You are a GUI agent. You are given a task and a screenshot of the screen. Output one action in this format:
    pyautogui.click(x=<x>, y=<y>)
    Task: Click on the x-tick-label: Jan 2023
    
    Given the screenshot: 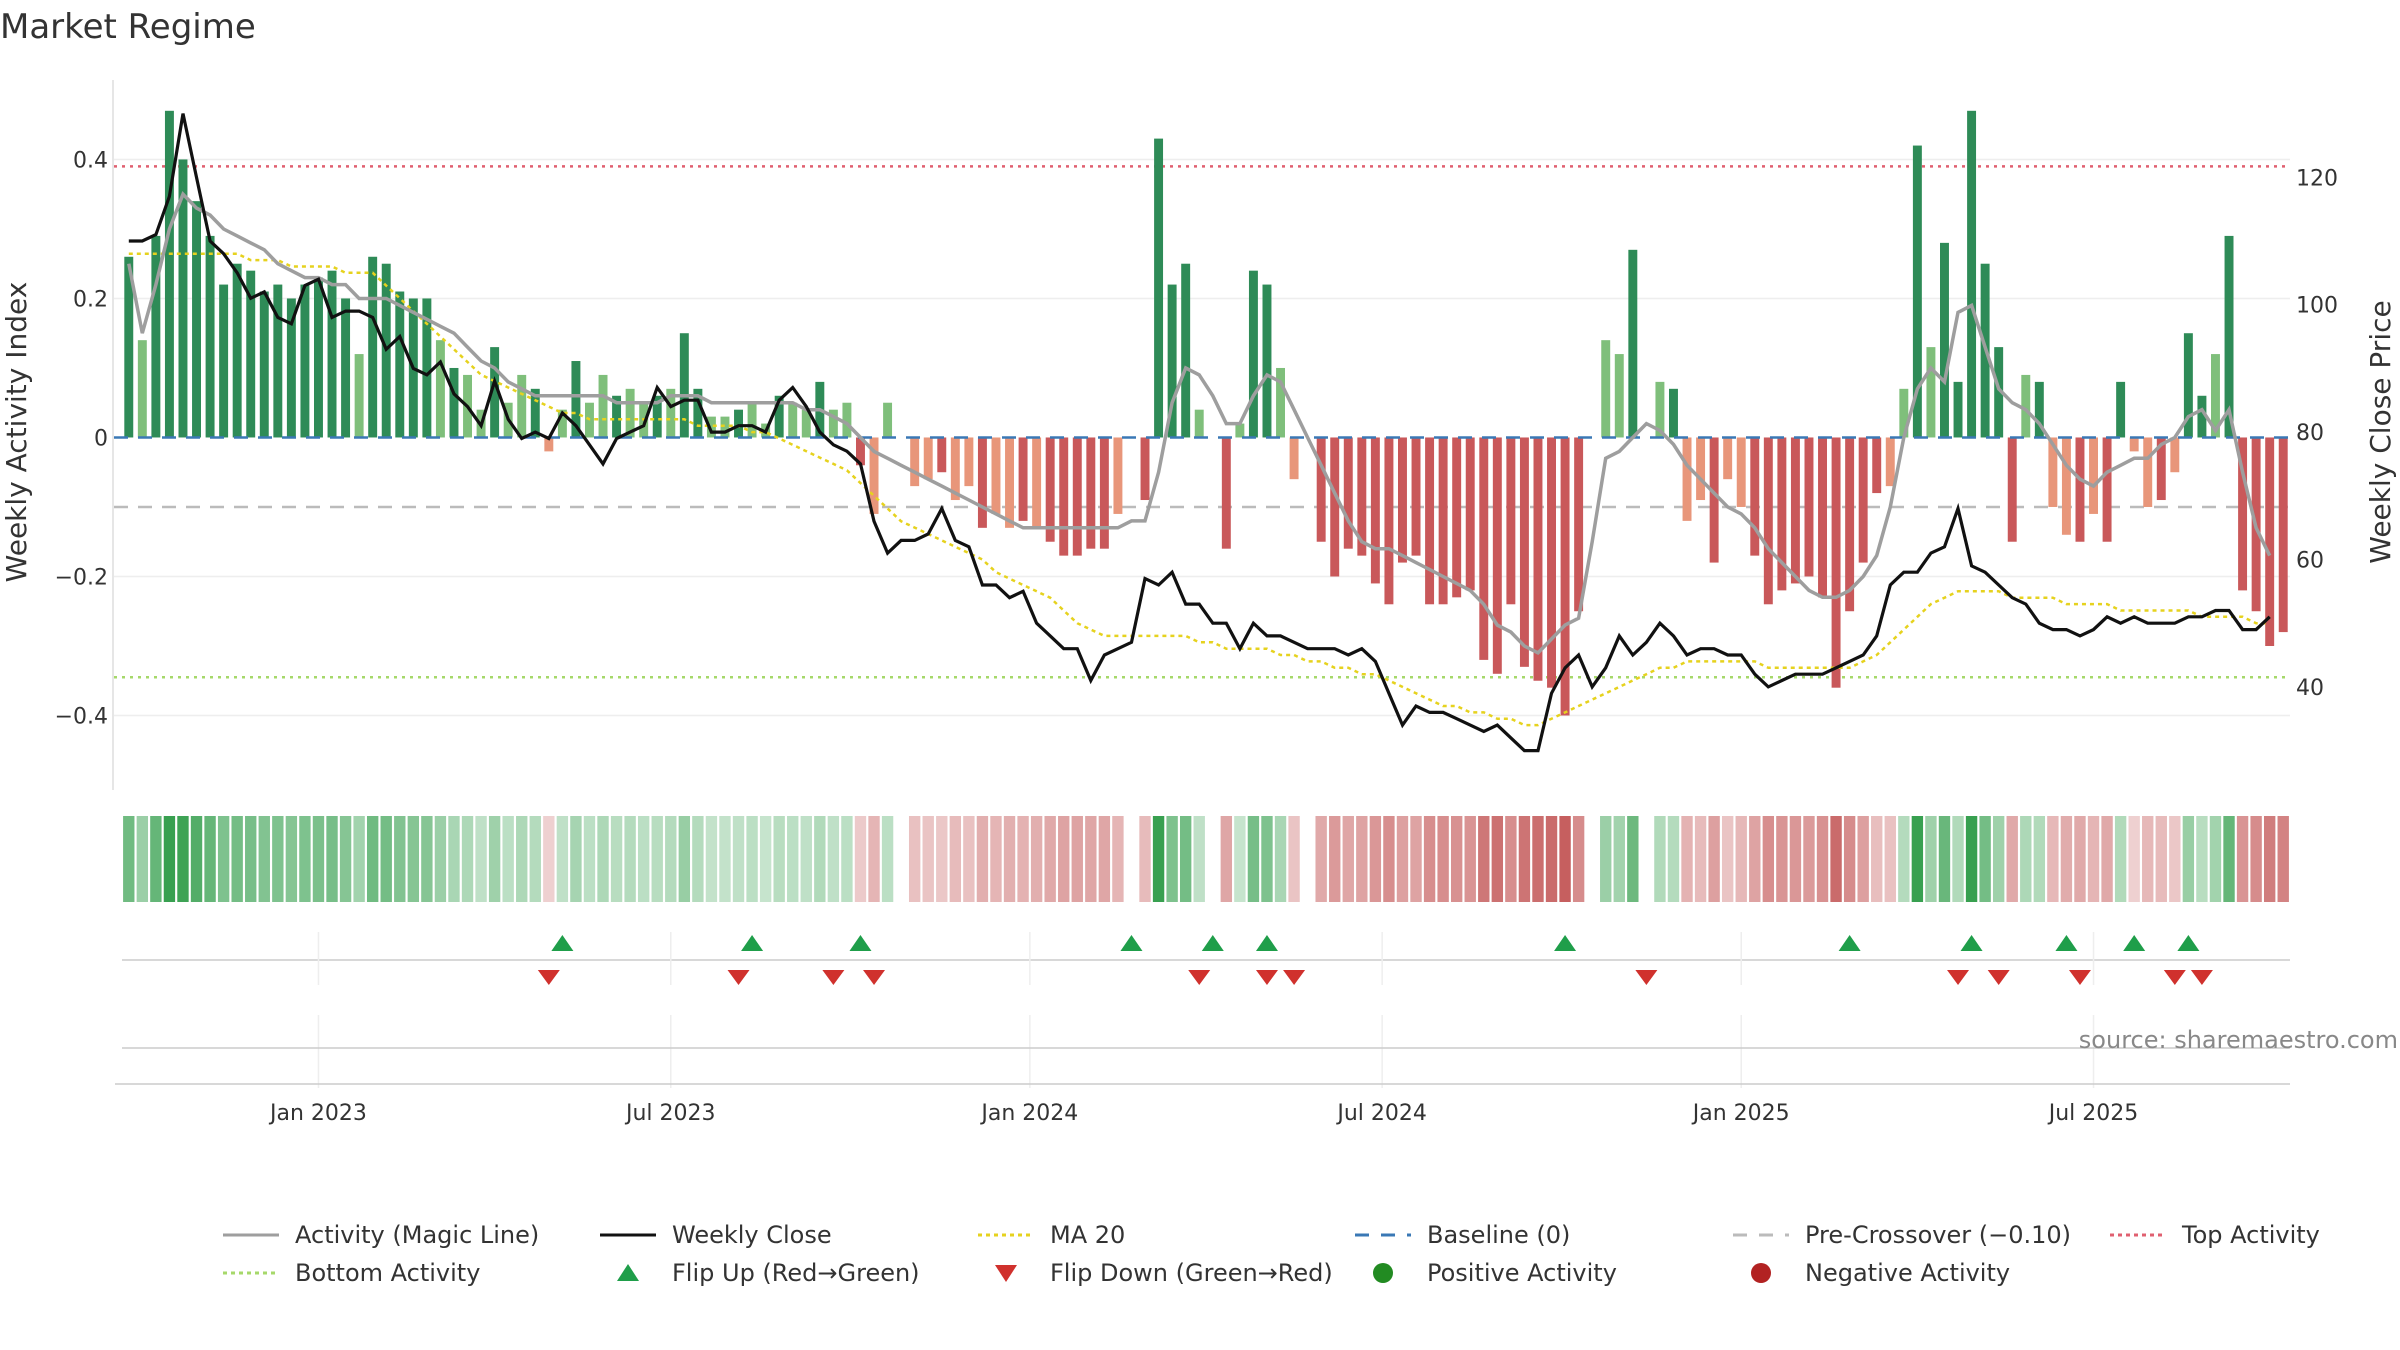 What is the action you would take?
    pyautogui.click(x=317, y=1113)
    